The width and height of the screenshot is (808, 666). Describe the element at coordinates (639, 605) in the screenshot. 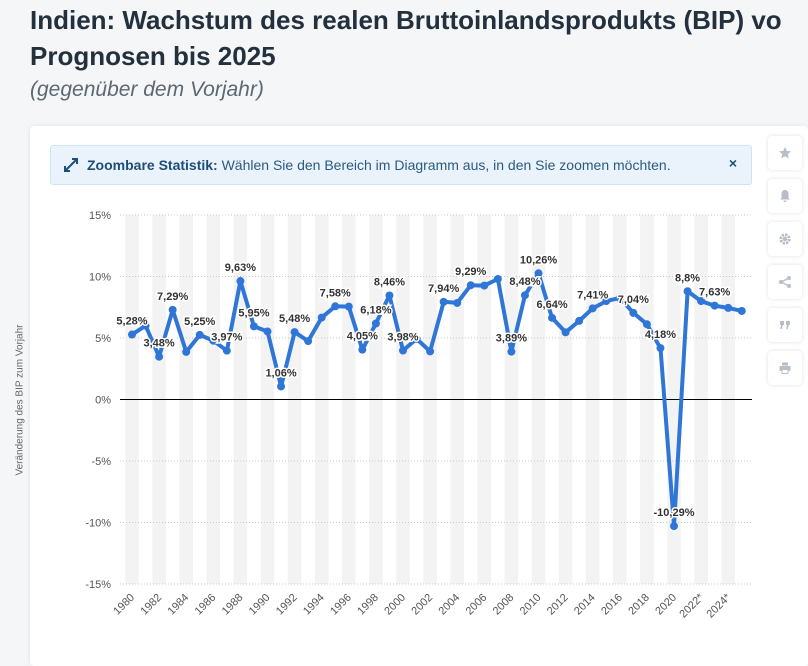

I see `x-tick-label: 2018` at that location.